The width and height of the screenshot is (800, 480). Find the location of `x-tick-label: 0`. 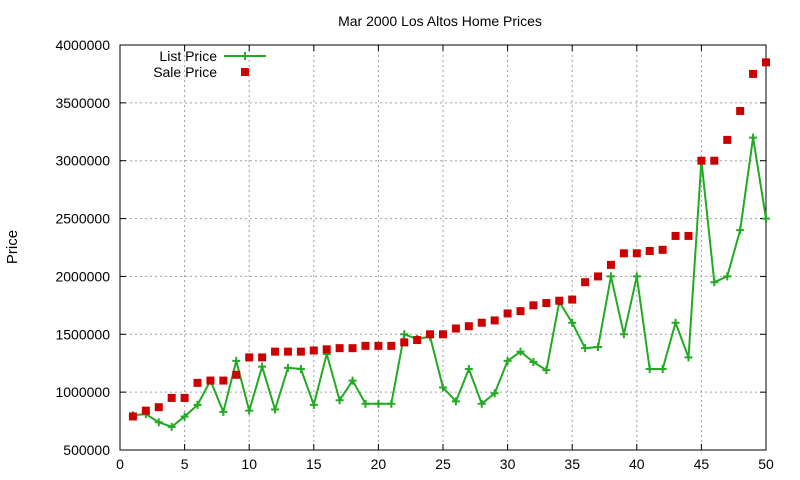

x-tick-label: 0 is located at coordinates (120, 464).